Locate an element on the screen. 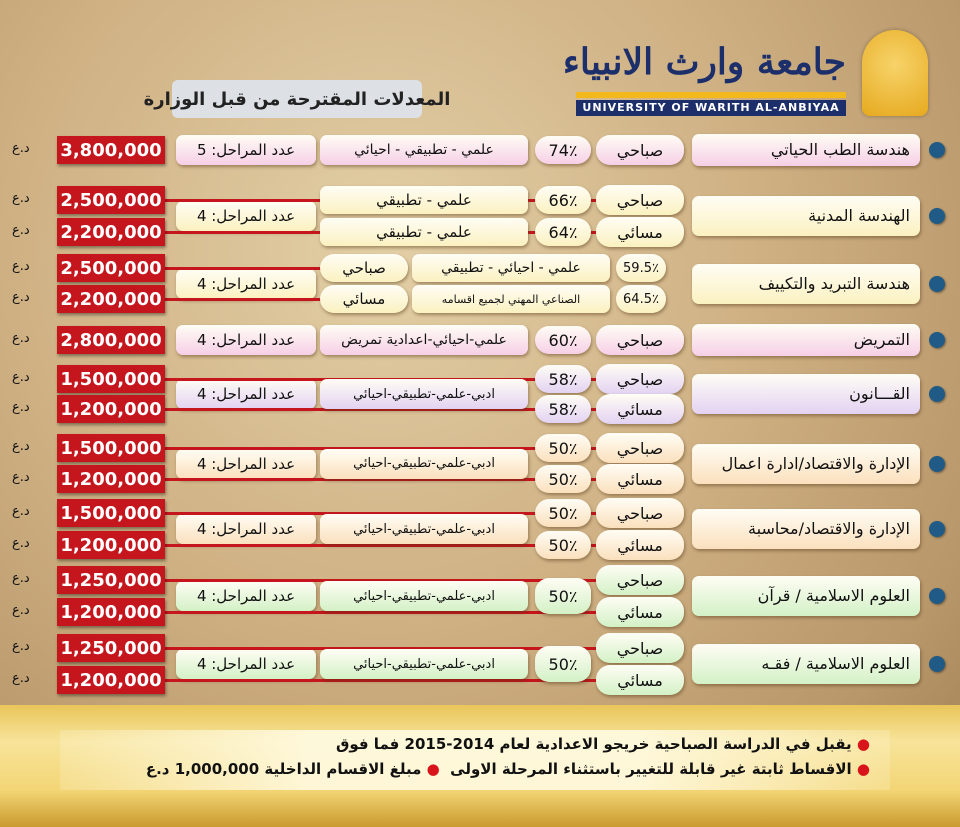 The image size is (960, 827). logo-english-text: UNIVERSITY OF WARITH AL-ANBIYAA is located at coordinates (711, 108).